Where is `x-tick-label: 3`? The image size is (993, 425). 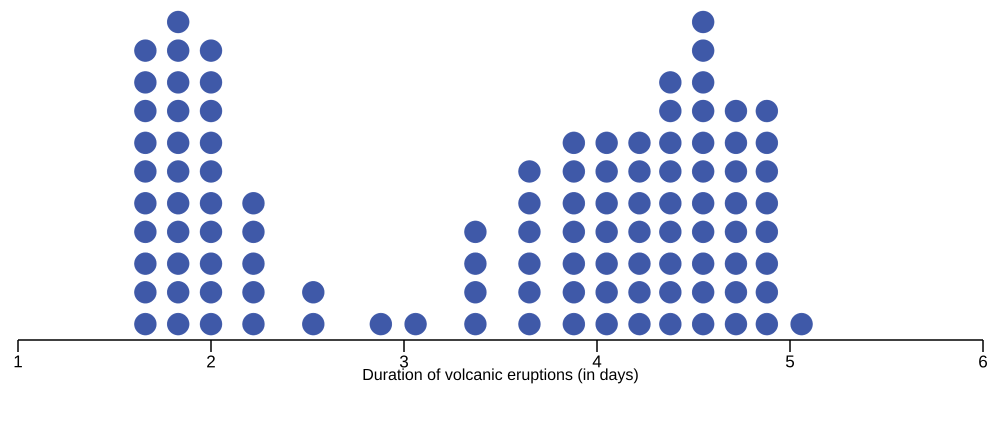
x-tick-label: 3 is located at coordinates (404, 362).